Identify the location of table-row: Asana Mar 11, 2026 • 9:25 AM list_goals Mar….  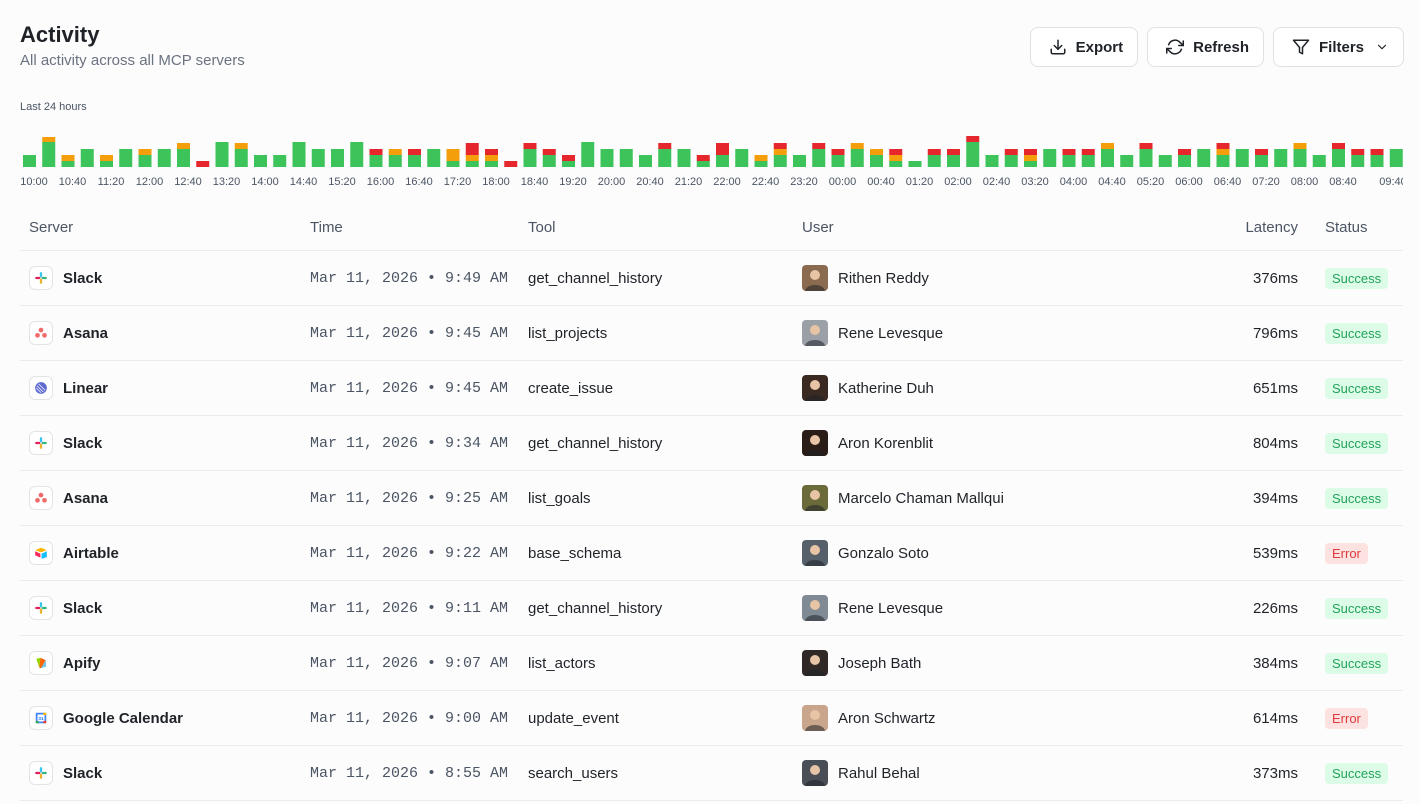
(711, 498).